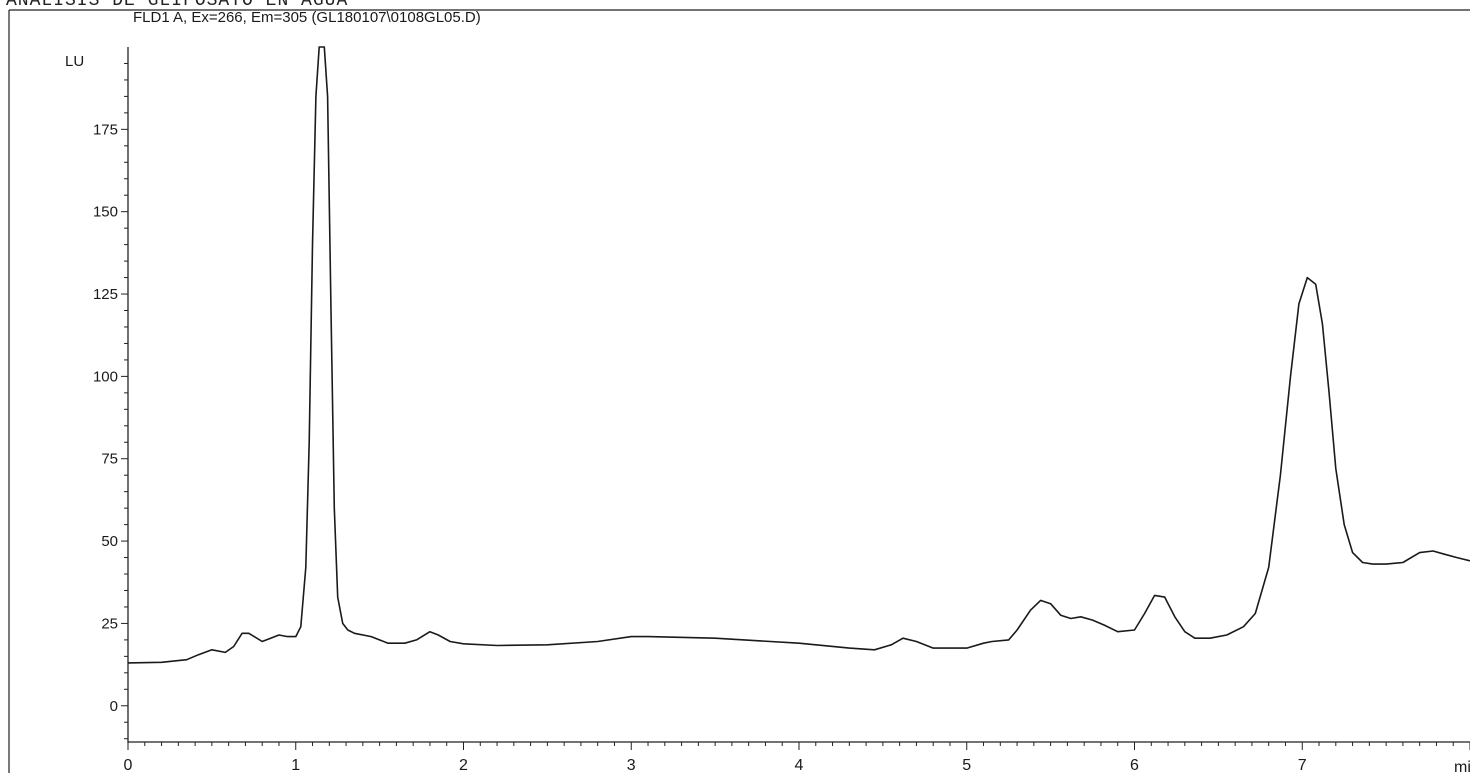 The height and width of the screenshot is (773, 1470). What do you see at coordinates (105, 129) in the screenshot?
I see `y-tick-label: 175` at bounding box center [105, 129].